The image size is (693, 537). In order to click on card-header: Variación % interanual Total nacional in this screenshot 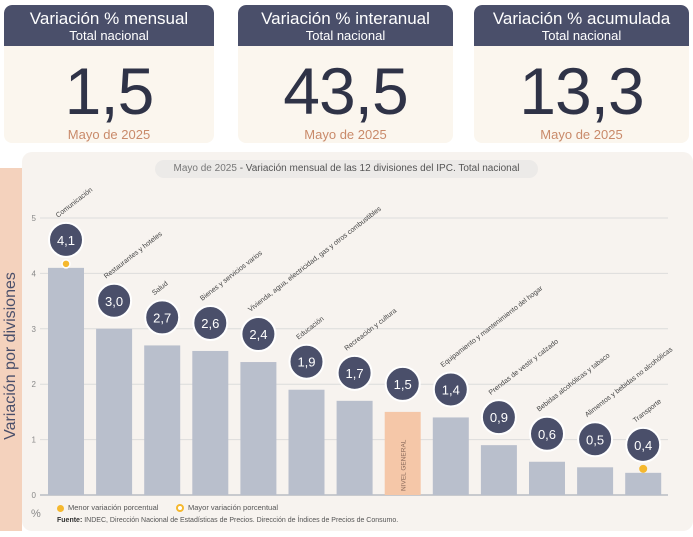, I will do `click(345, 25)`.